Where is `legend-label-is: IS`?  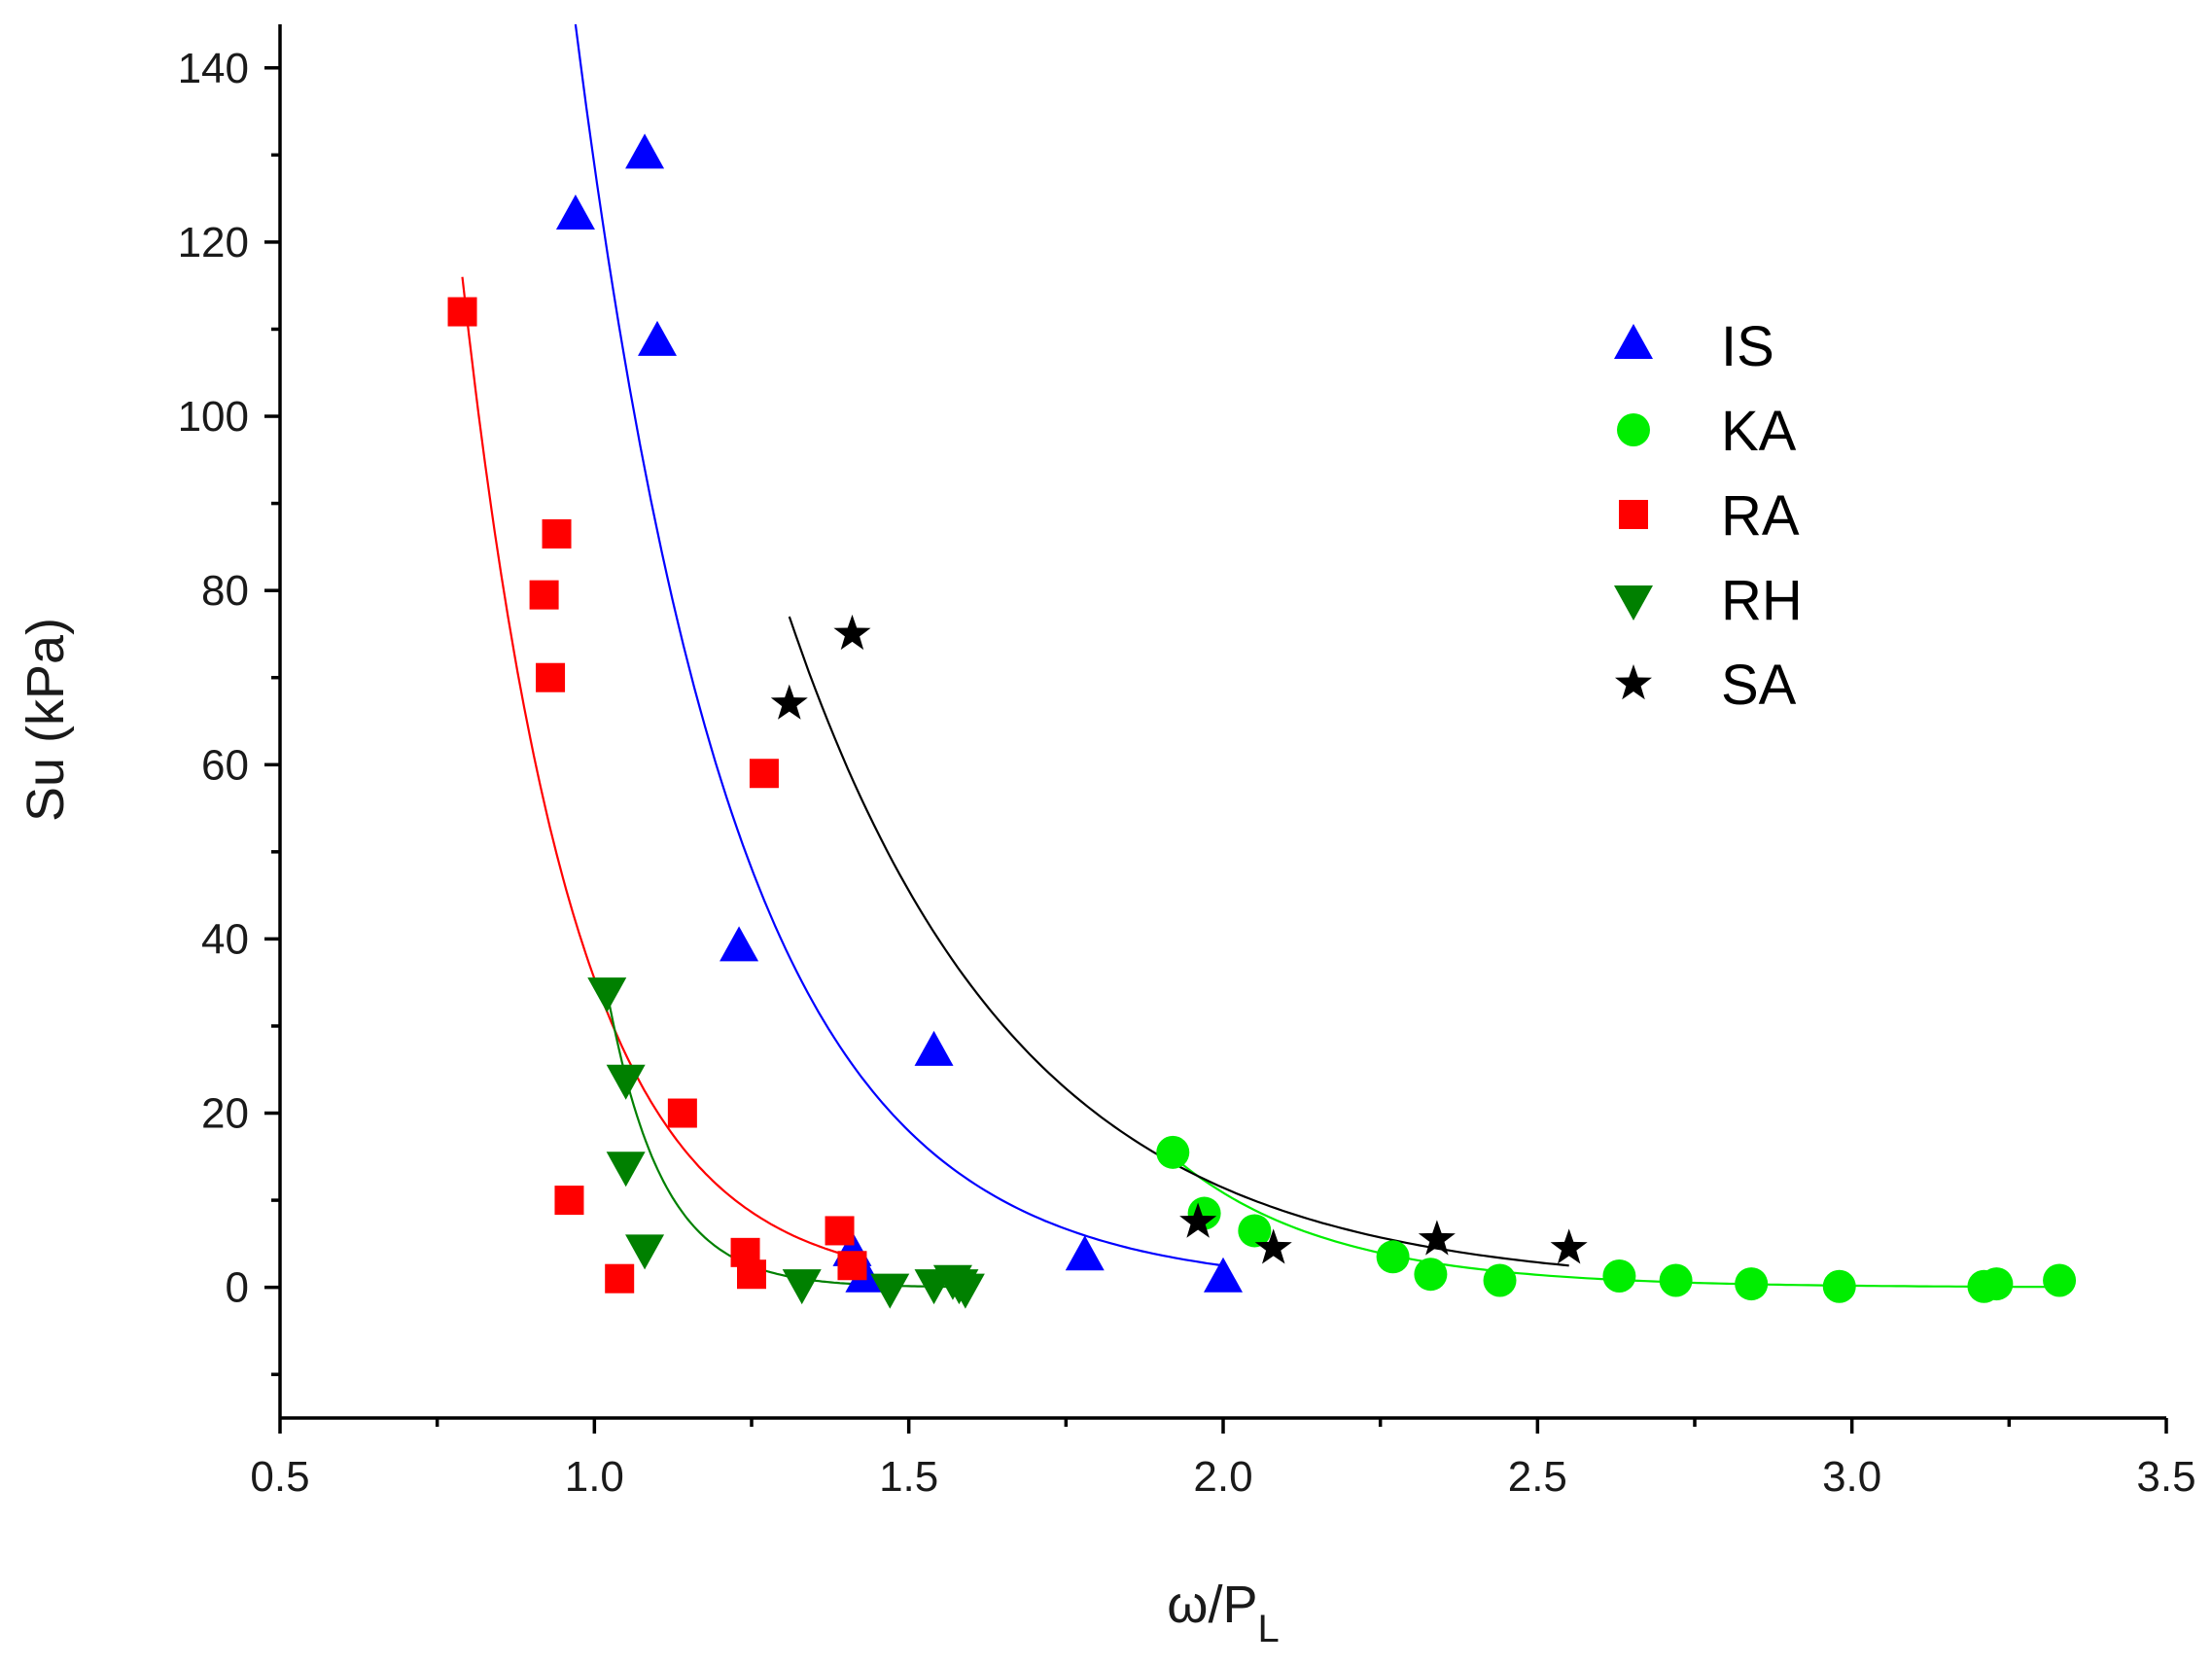
legend-label-is: IS is located at coordinates (1747, 346).